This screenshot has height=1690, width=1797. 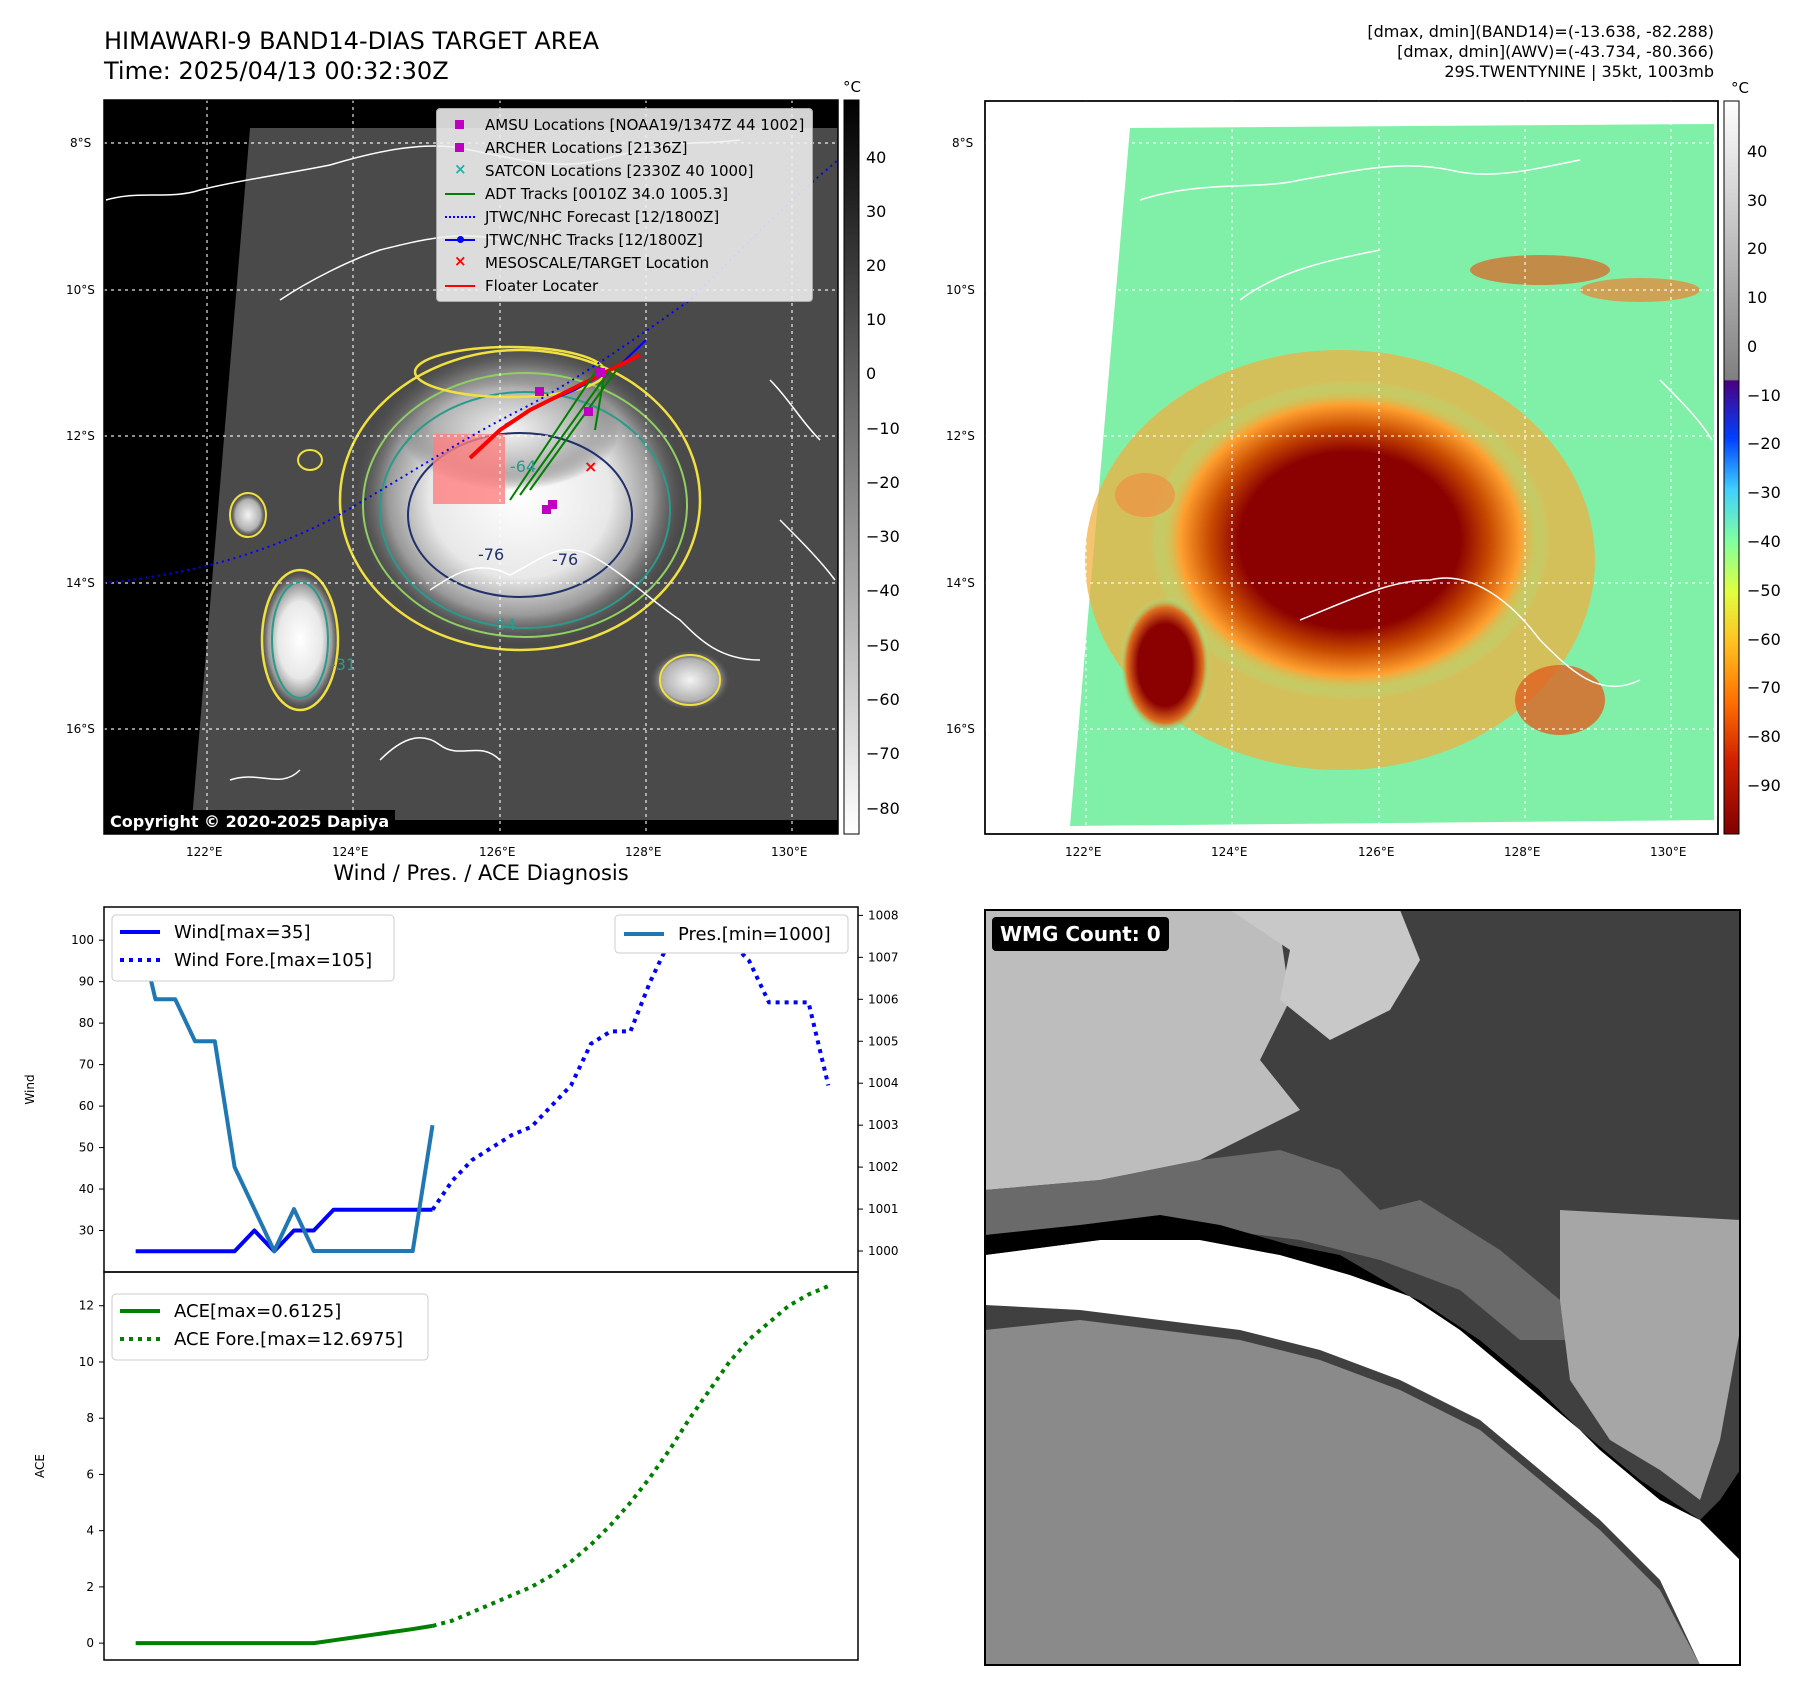 I want to click on y-tick-label: 50, so click(x=86, y=1148).